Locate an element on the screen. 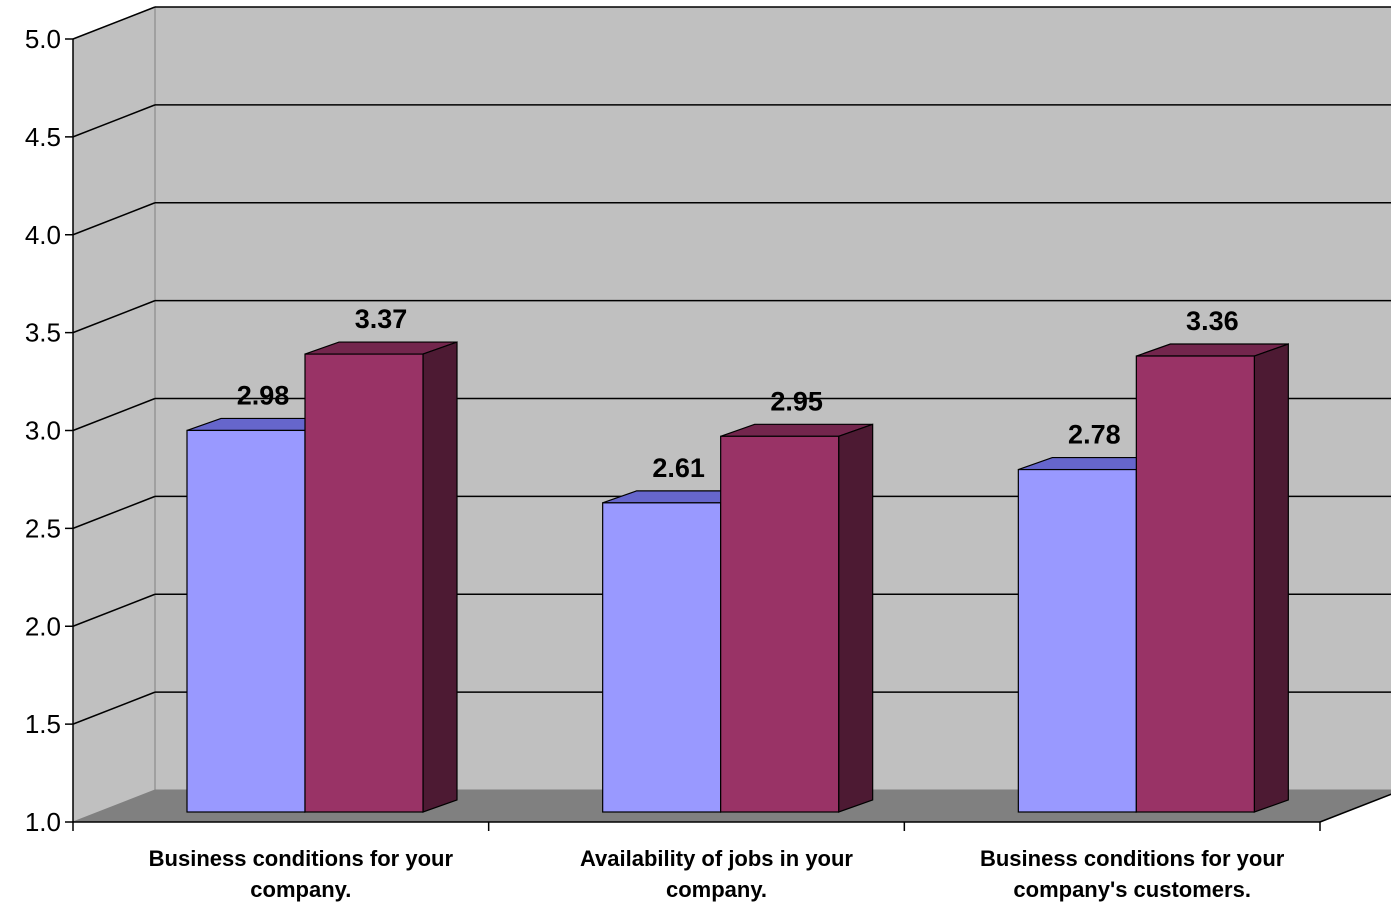  data-label: 2.95 is located at coordinates (796, 401).